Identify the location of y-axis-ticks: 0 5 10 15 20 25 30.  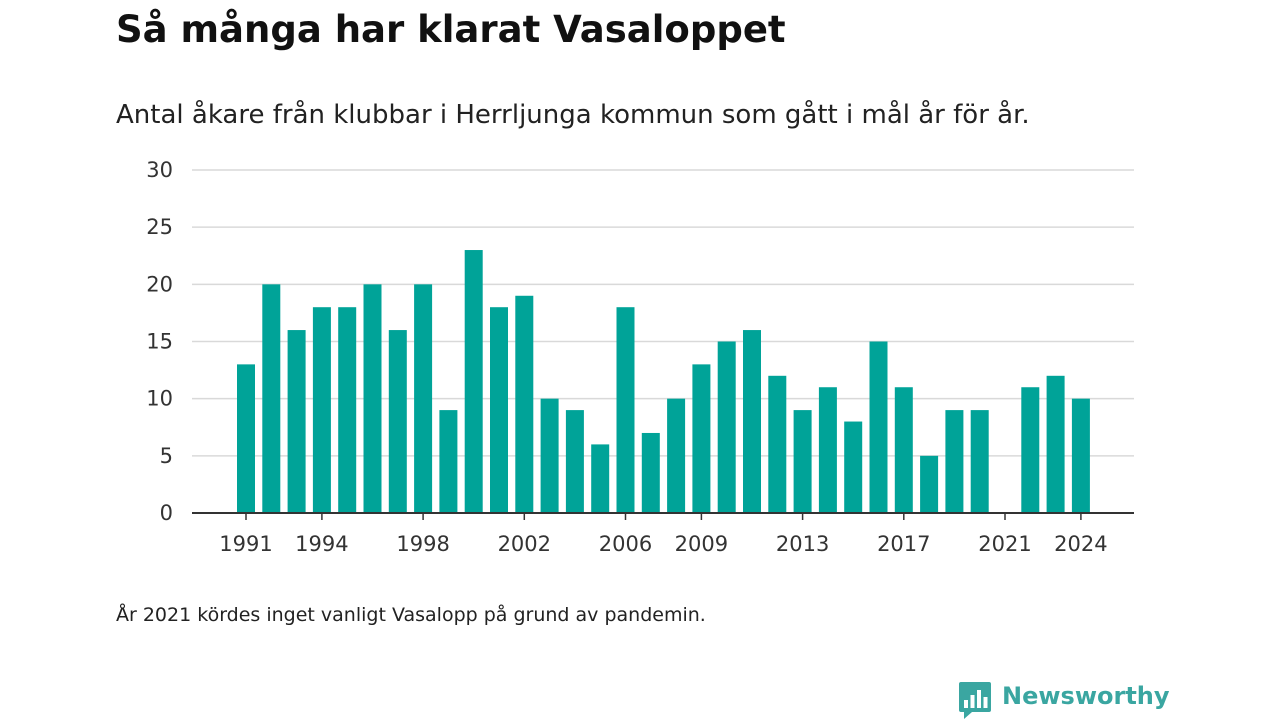
(159, 341).